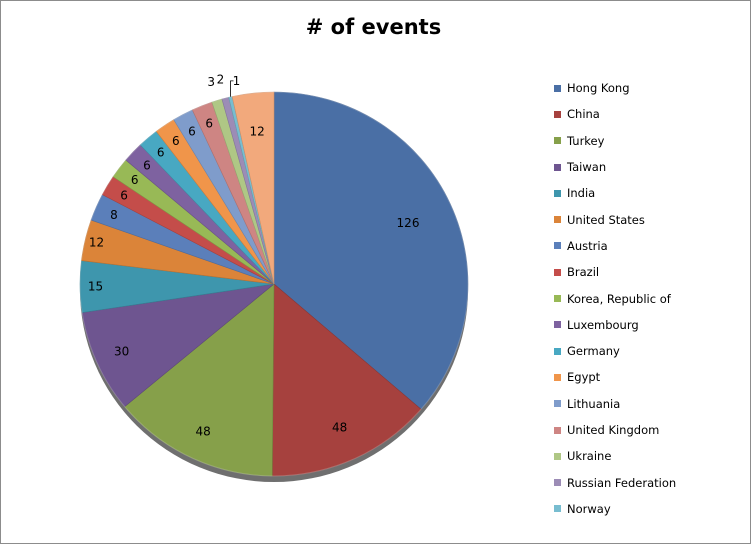 The image size is (751, 560). I want to click on legend-label: Hong Kong, so click(598, 88).